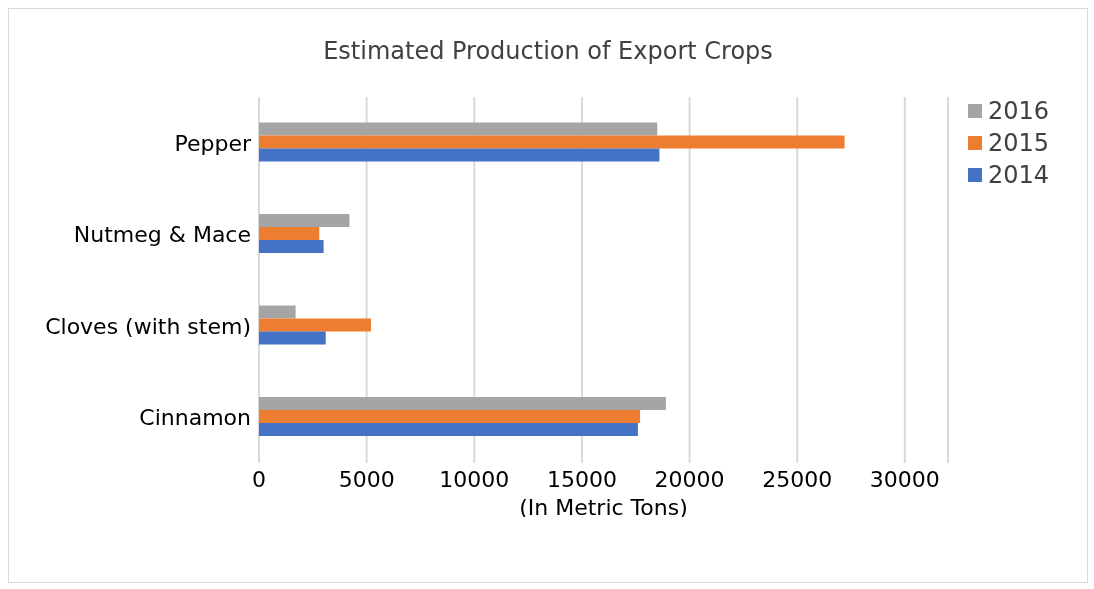 The width and height of the screenshot is (1094, 589). Describe the element at coordinates (904, 479) in the screenshot. I see `x-tick-label: 30000` at that location.